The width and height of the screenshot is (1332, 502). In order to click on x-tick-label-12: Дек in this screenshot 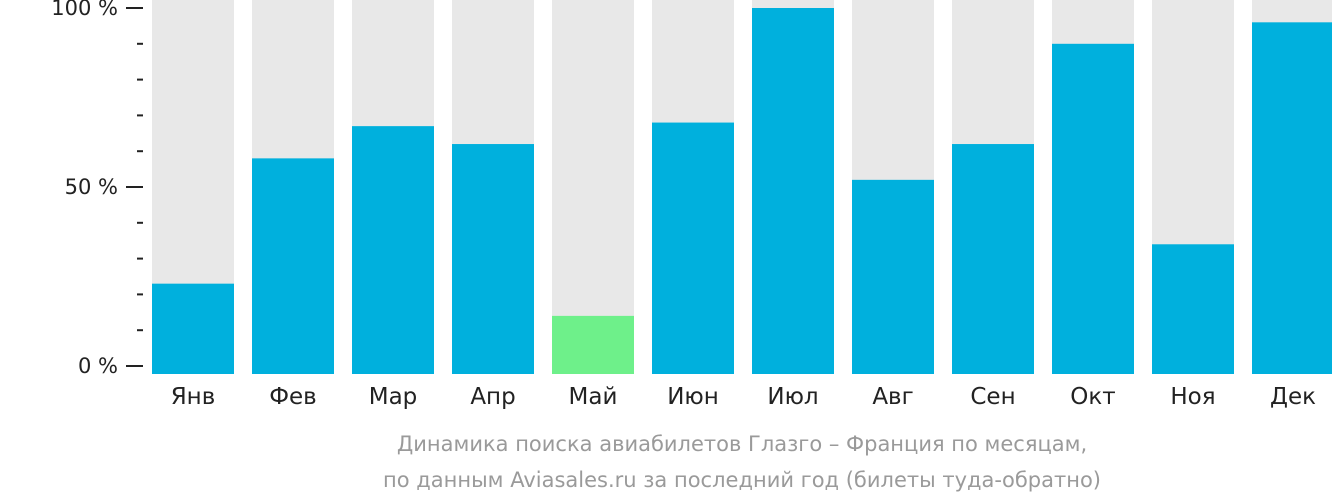, I will do `click(1293, 397)`.